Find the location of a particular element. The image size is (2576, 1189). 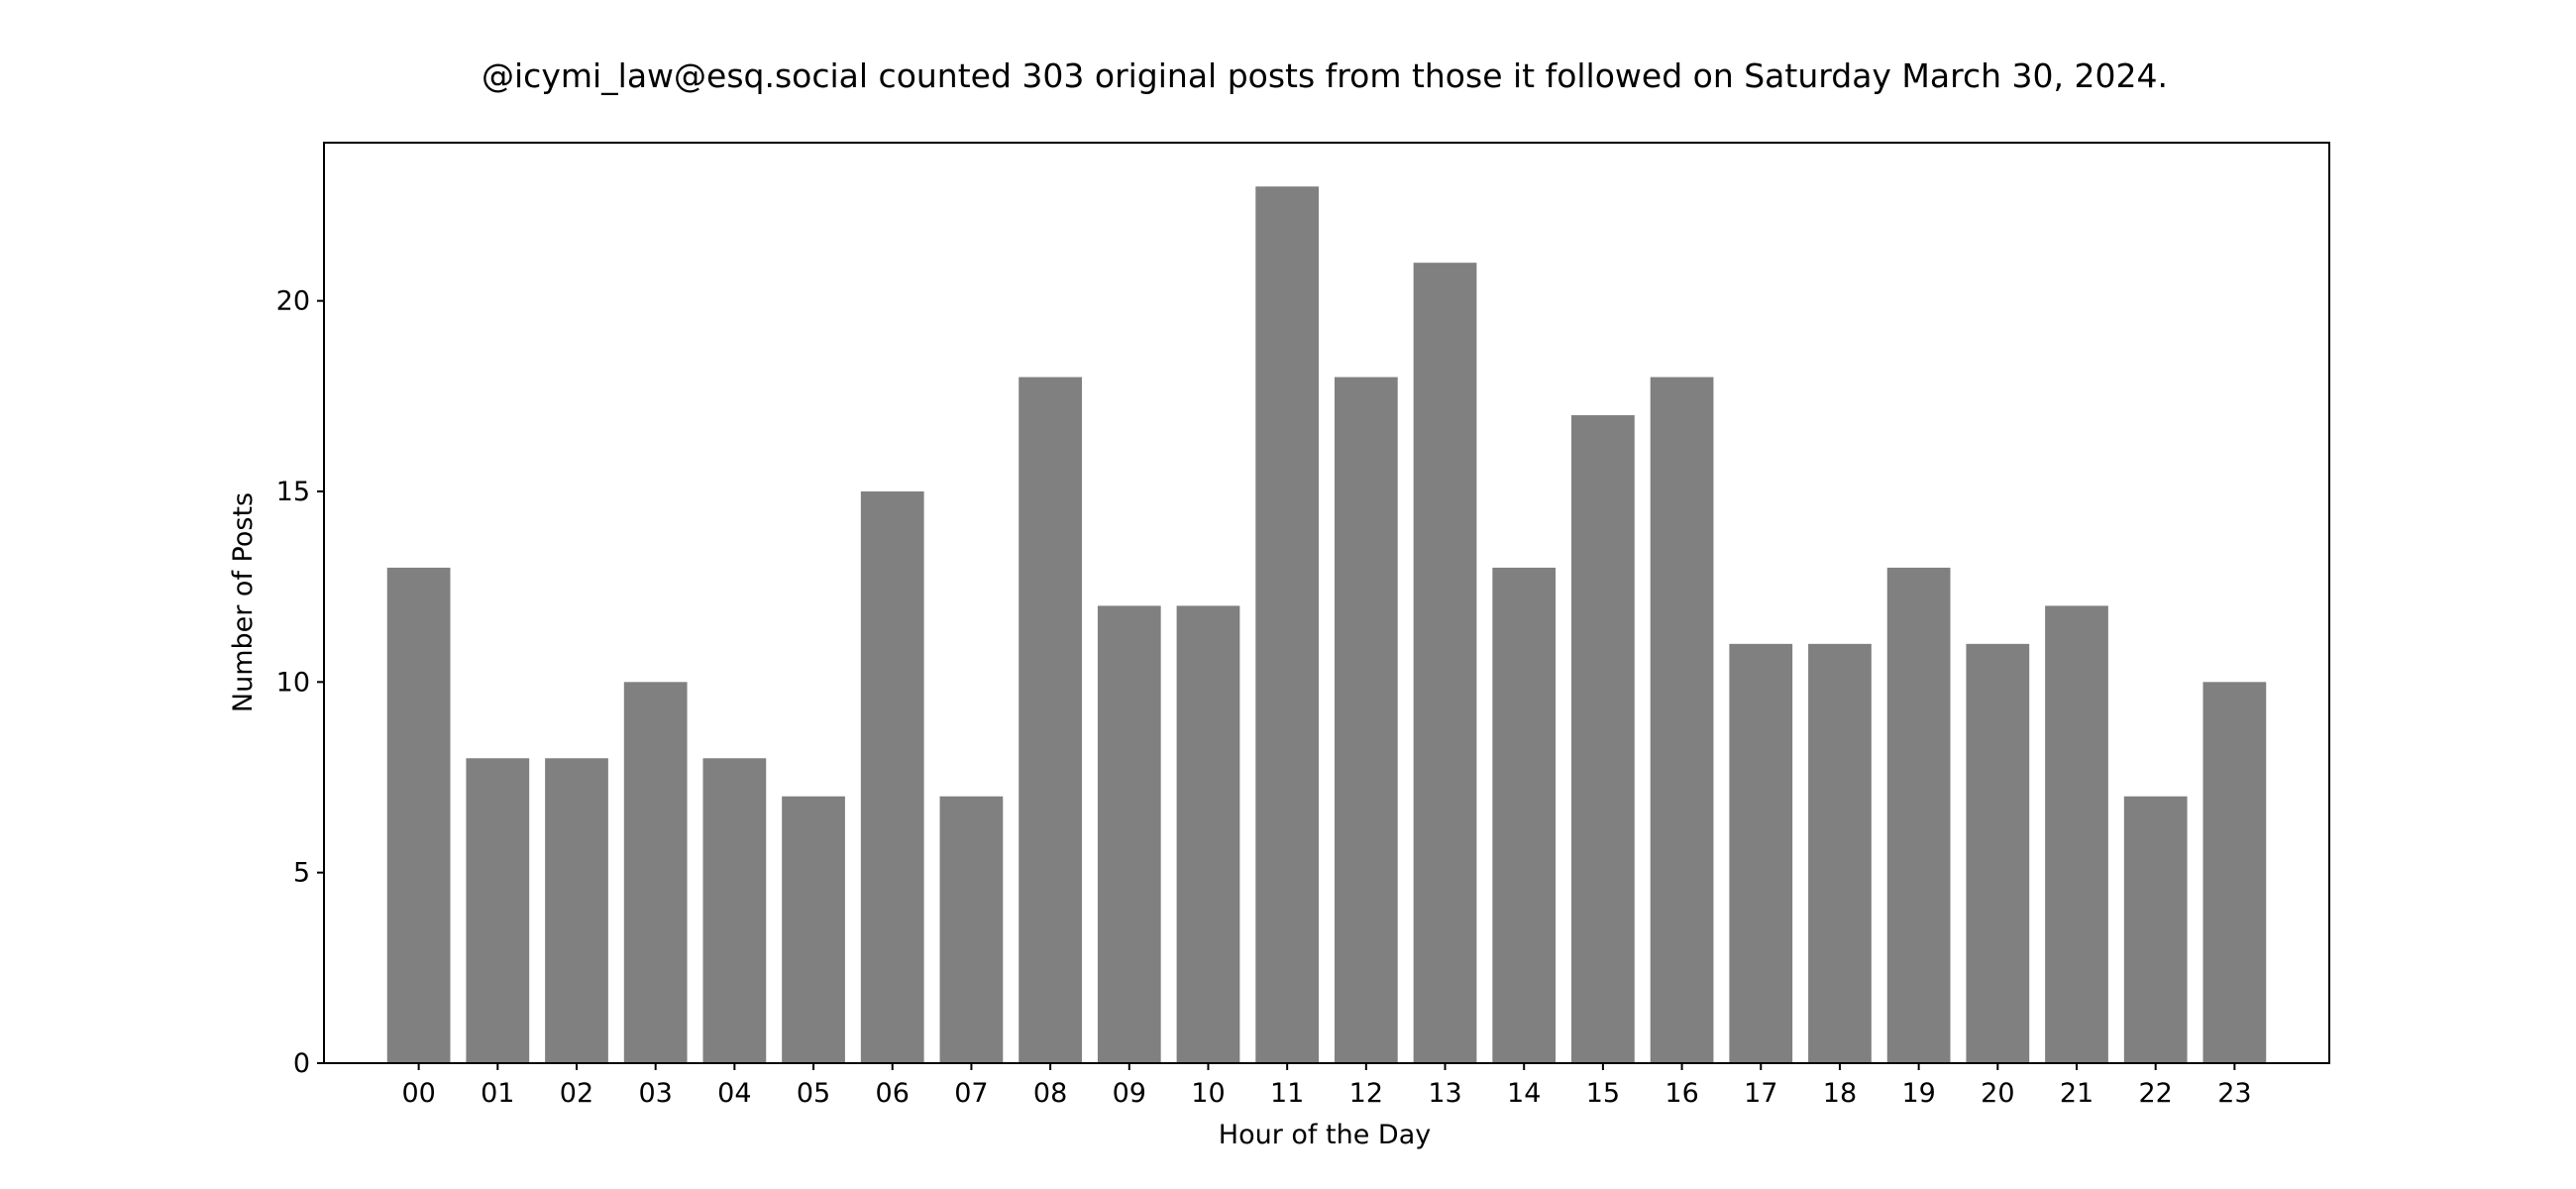

x-tick-label: 23 is located at coordinates (2234, 1093).